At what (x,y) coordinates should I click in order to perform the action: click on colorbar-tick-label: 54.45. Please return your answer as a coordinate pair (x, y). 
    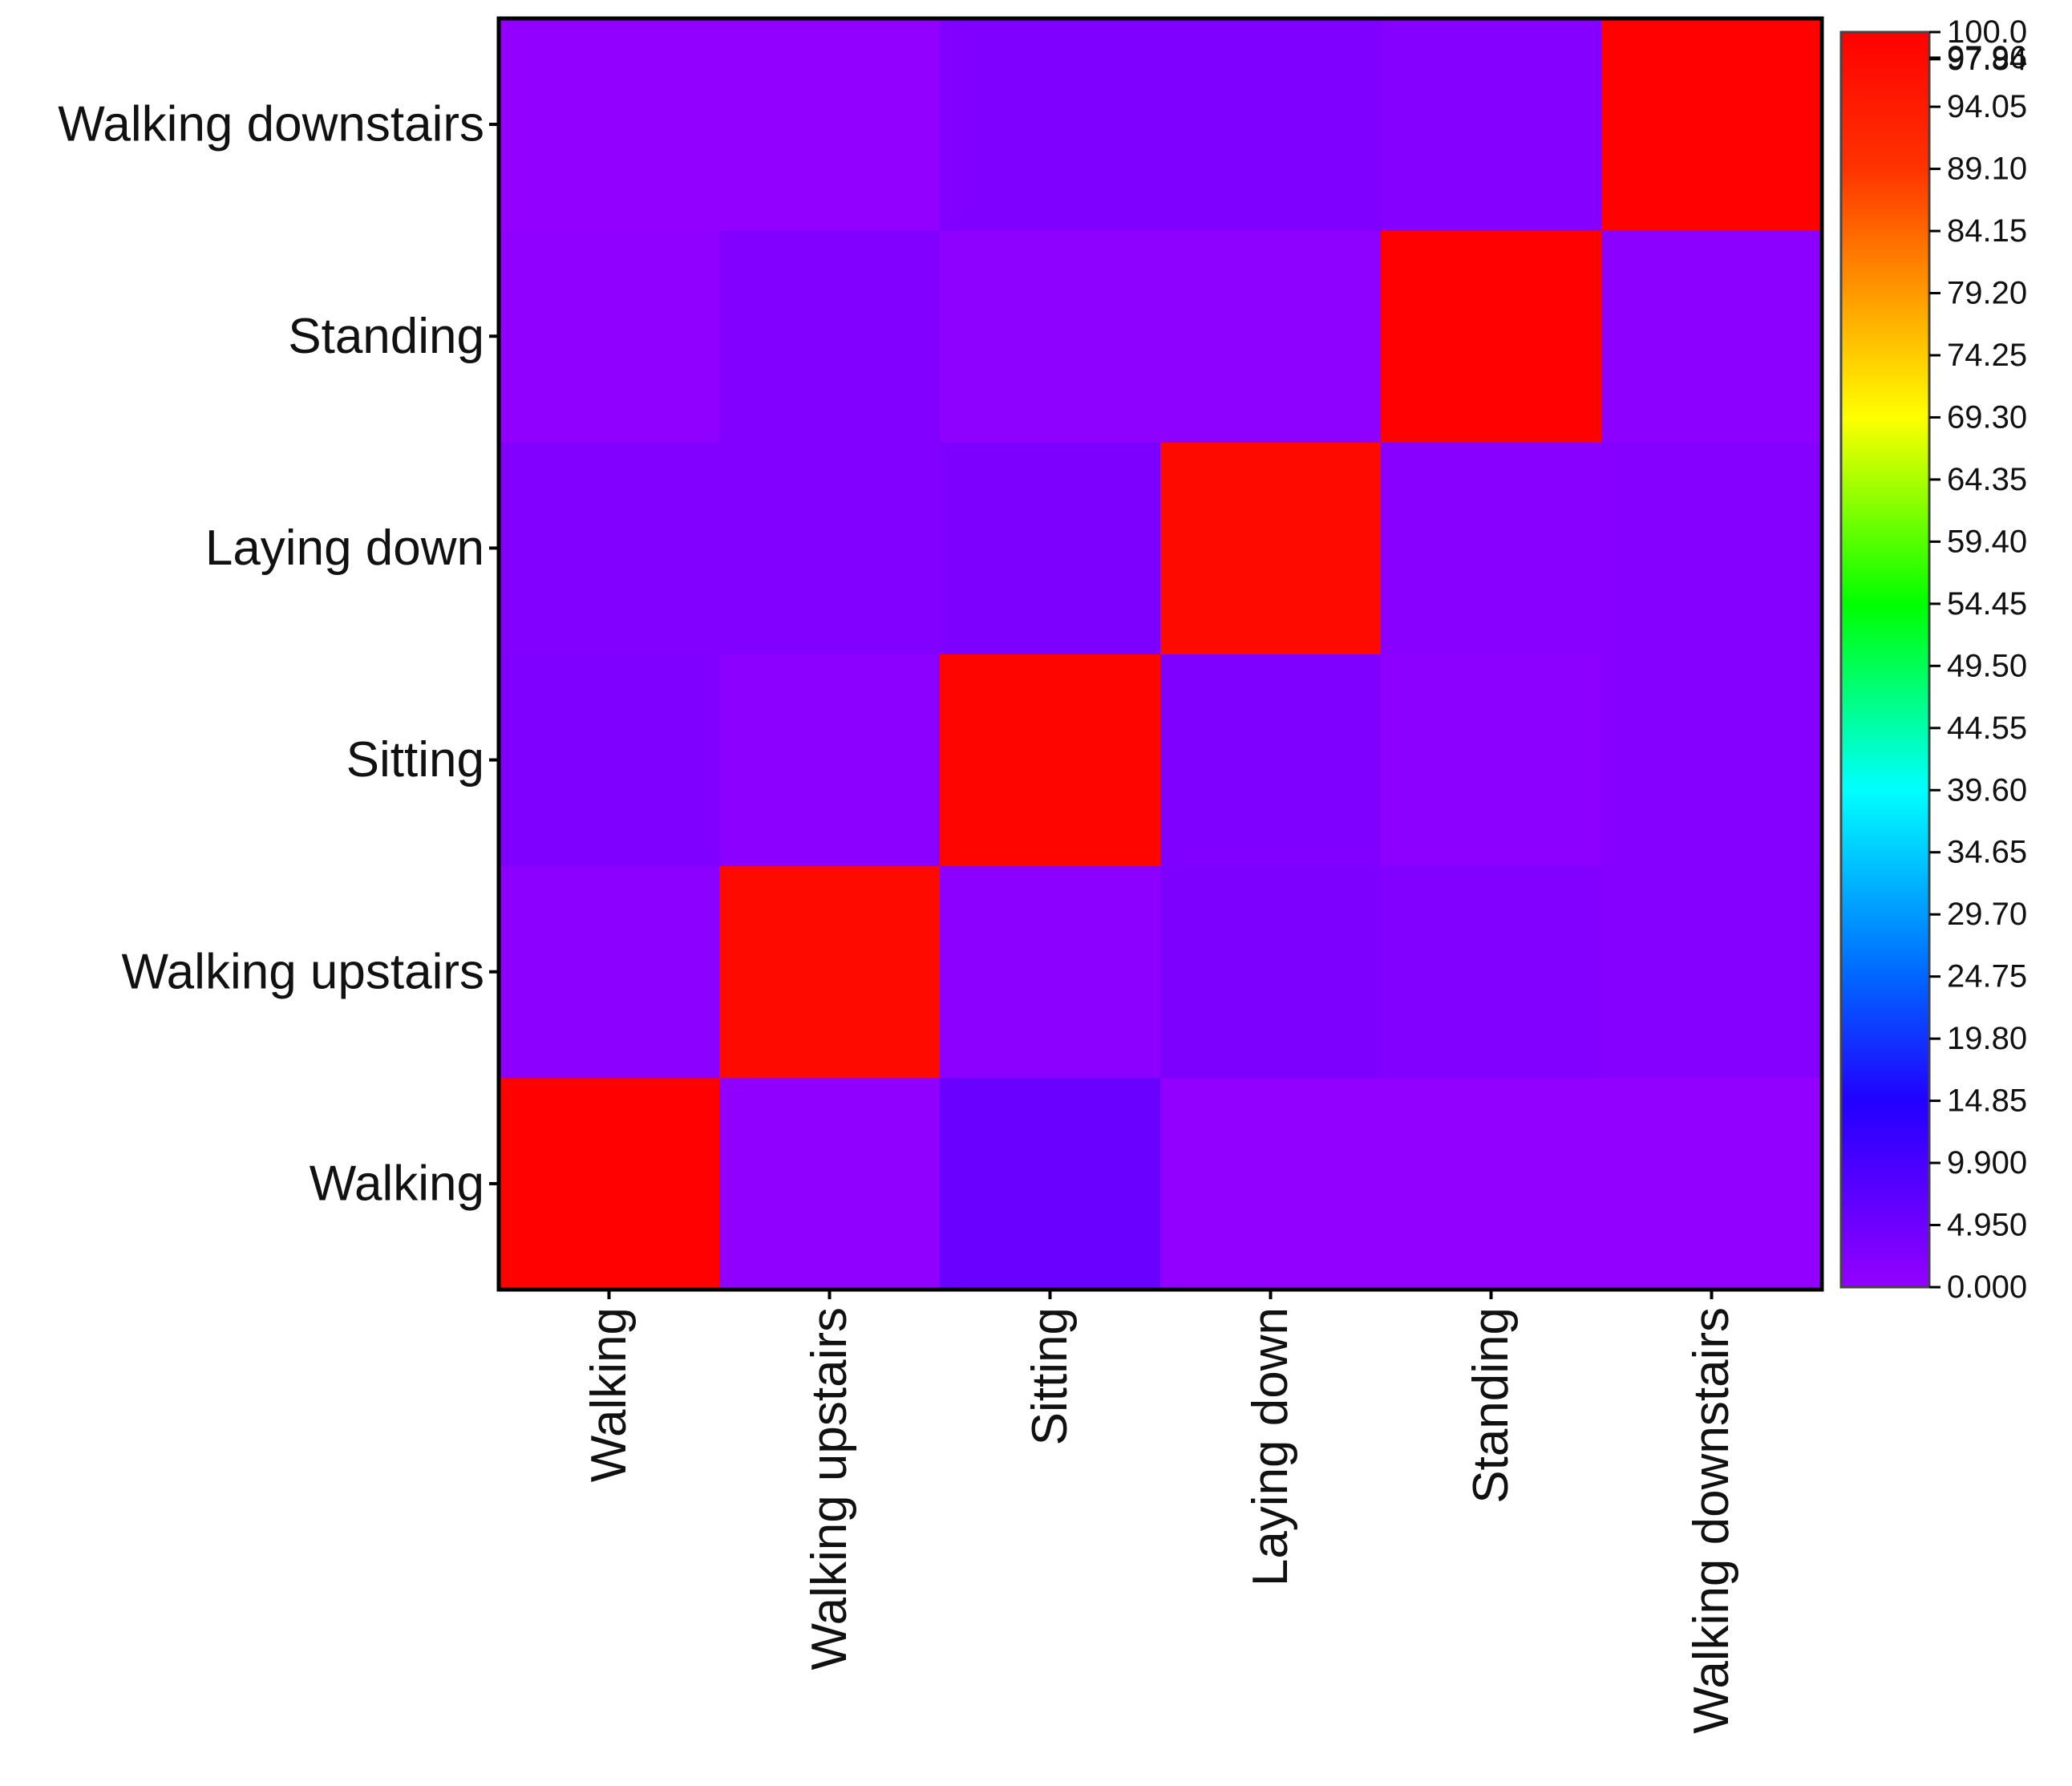
    Looking at the image, I should click on (1987, 604).